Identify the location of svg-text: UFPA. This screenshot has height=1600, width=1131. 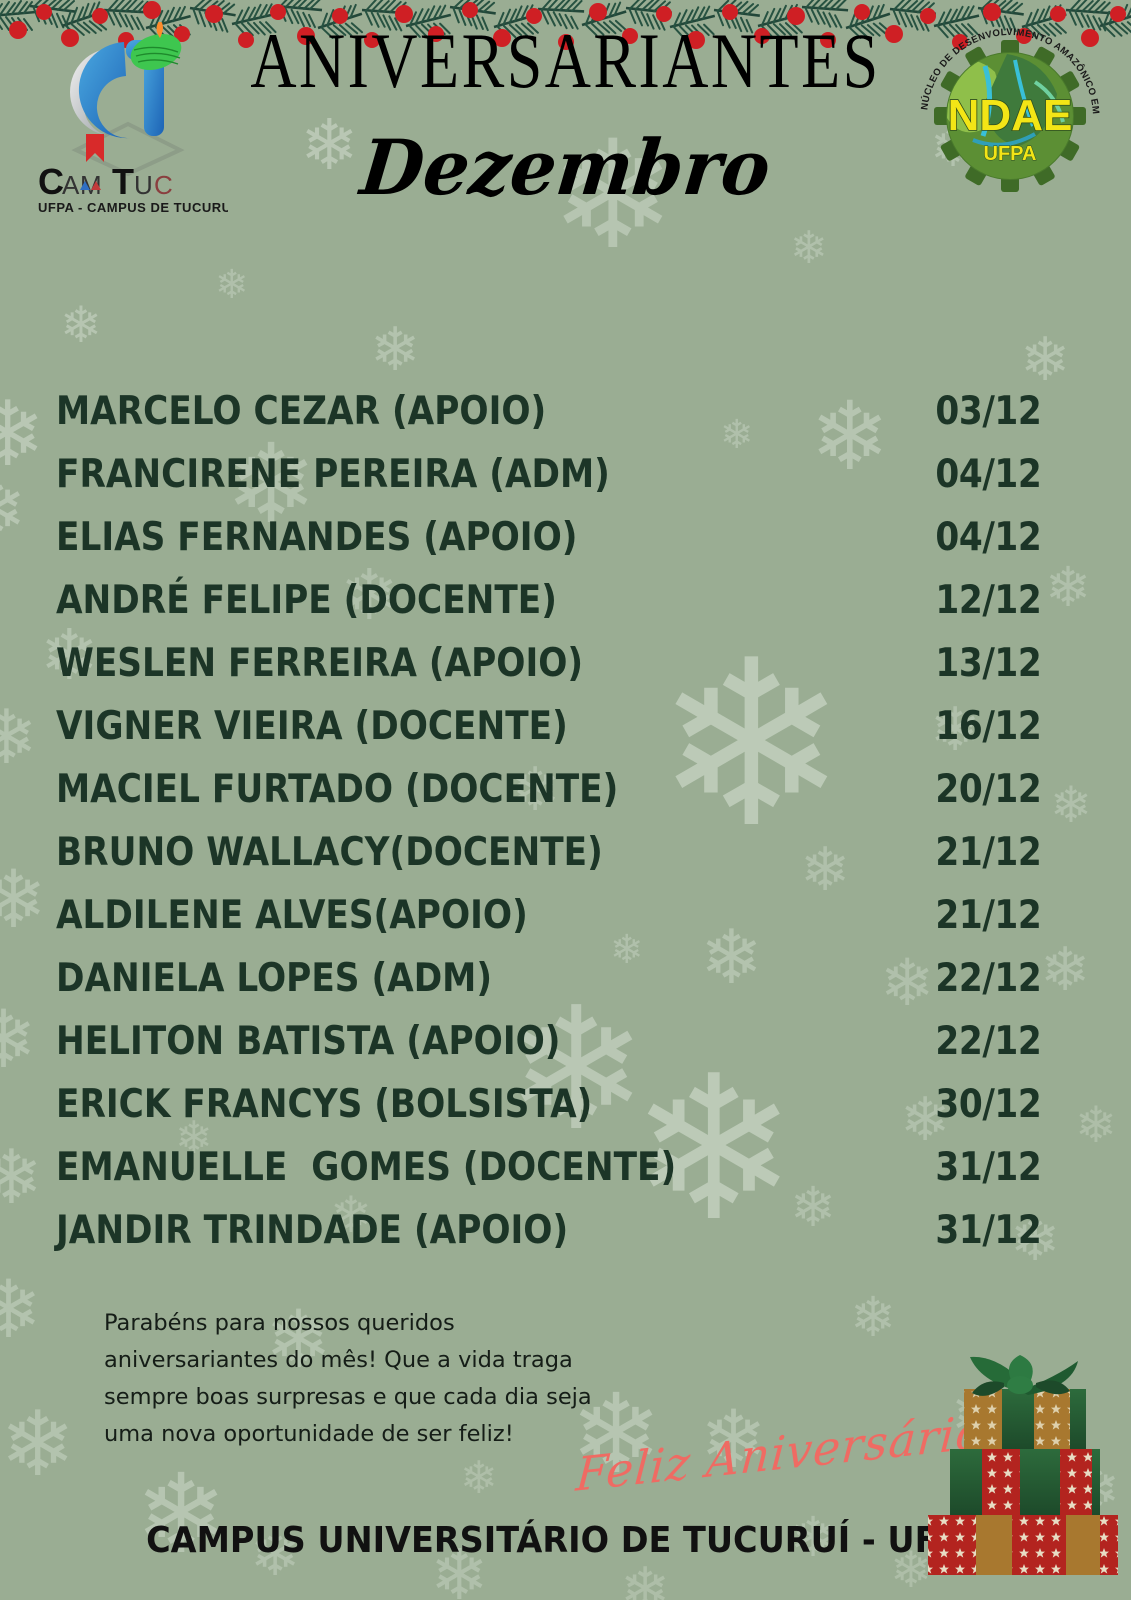
(1010, 154).